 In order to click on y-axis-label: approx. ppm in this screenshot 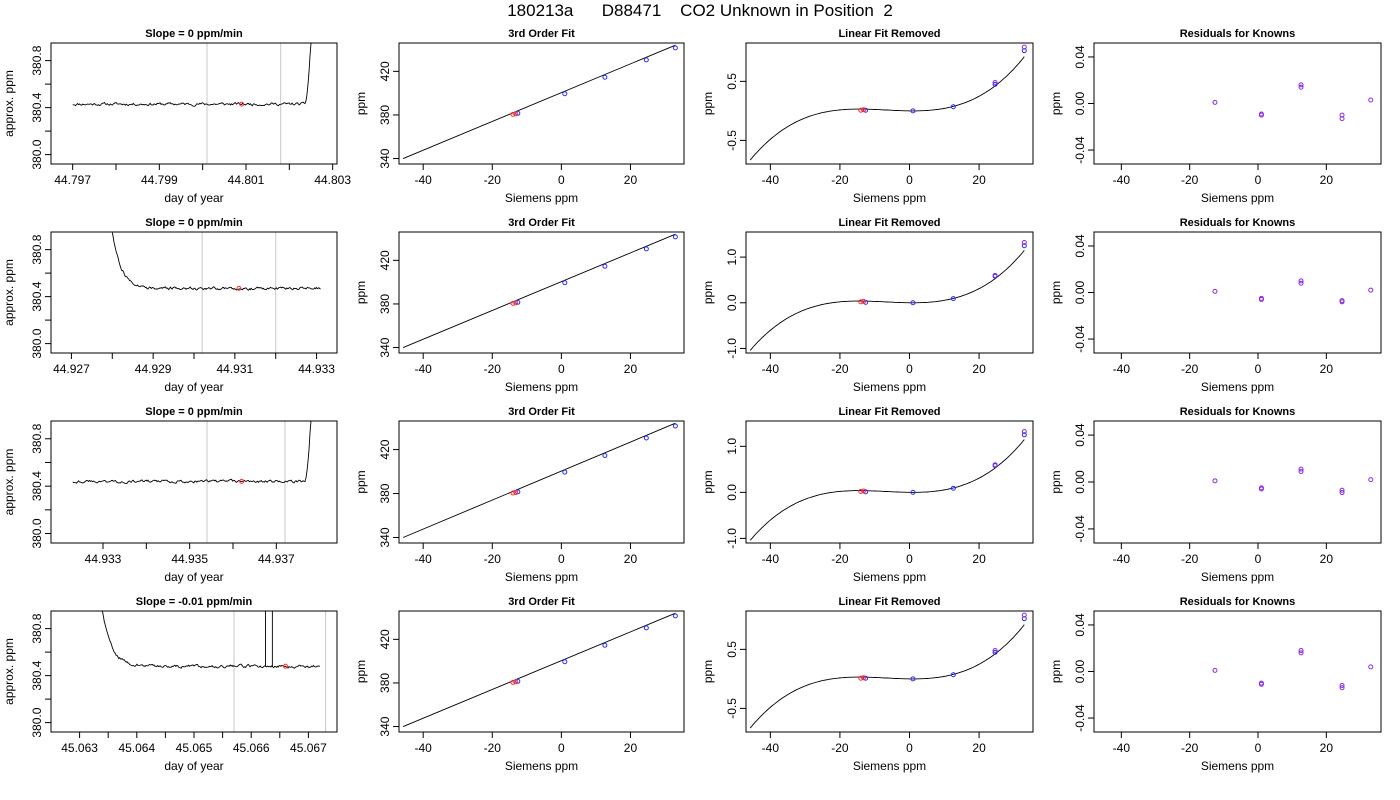, I will do `click(9, 671)`.